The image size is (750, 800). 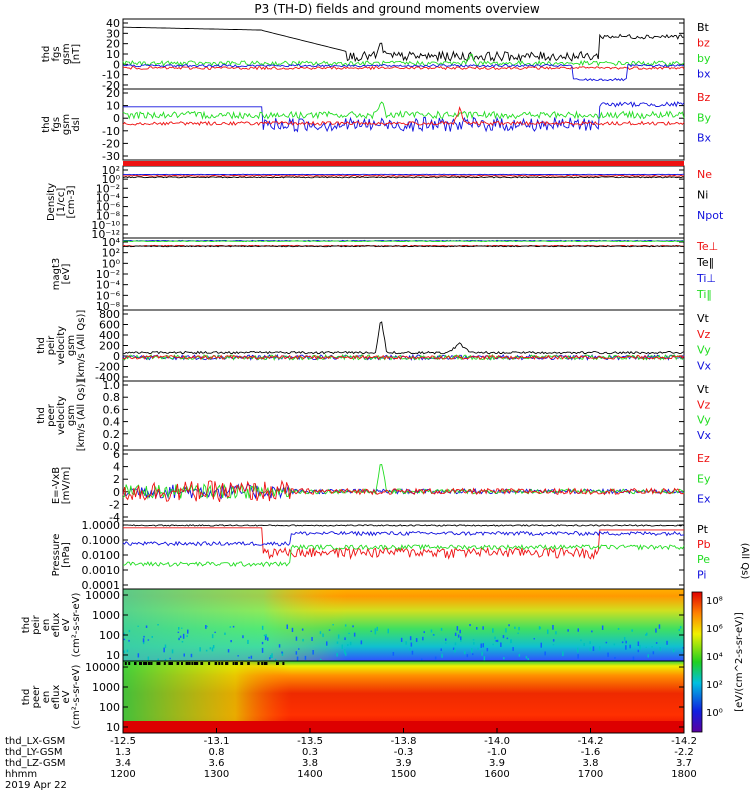 What do you see at coordinates (497, 741) in the screenshot?
I see `x-tick-label-lx: -14.0` at bounding box center [497, 741].